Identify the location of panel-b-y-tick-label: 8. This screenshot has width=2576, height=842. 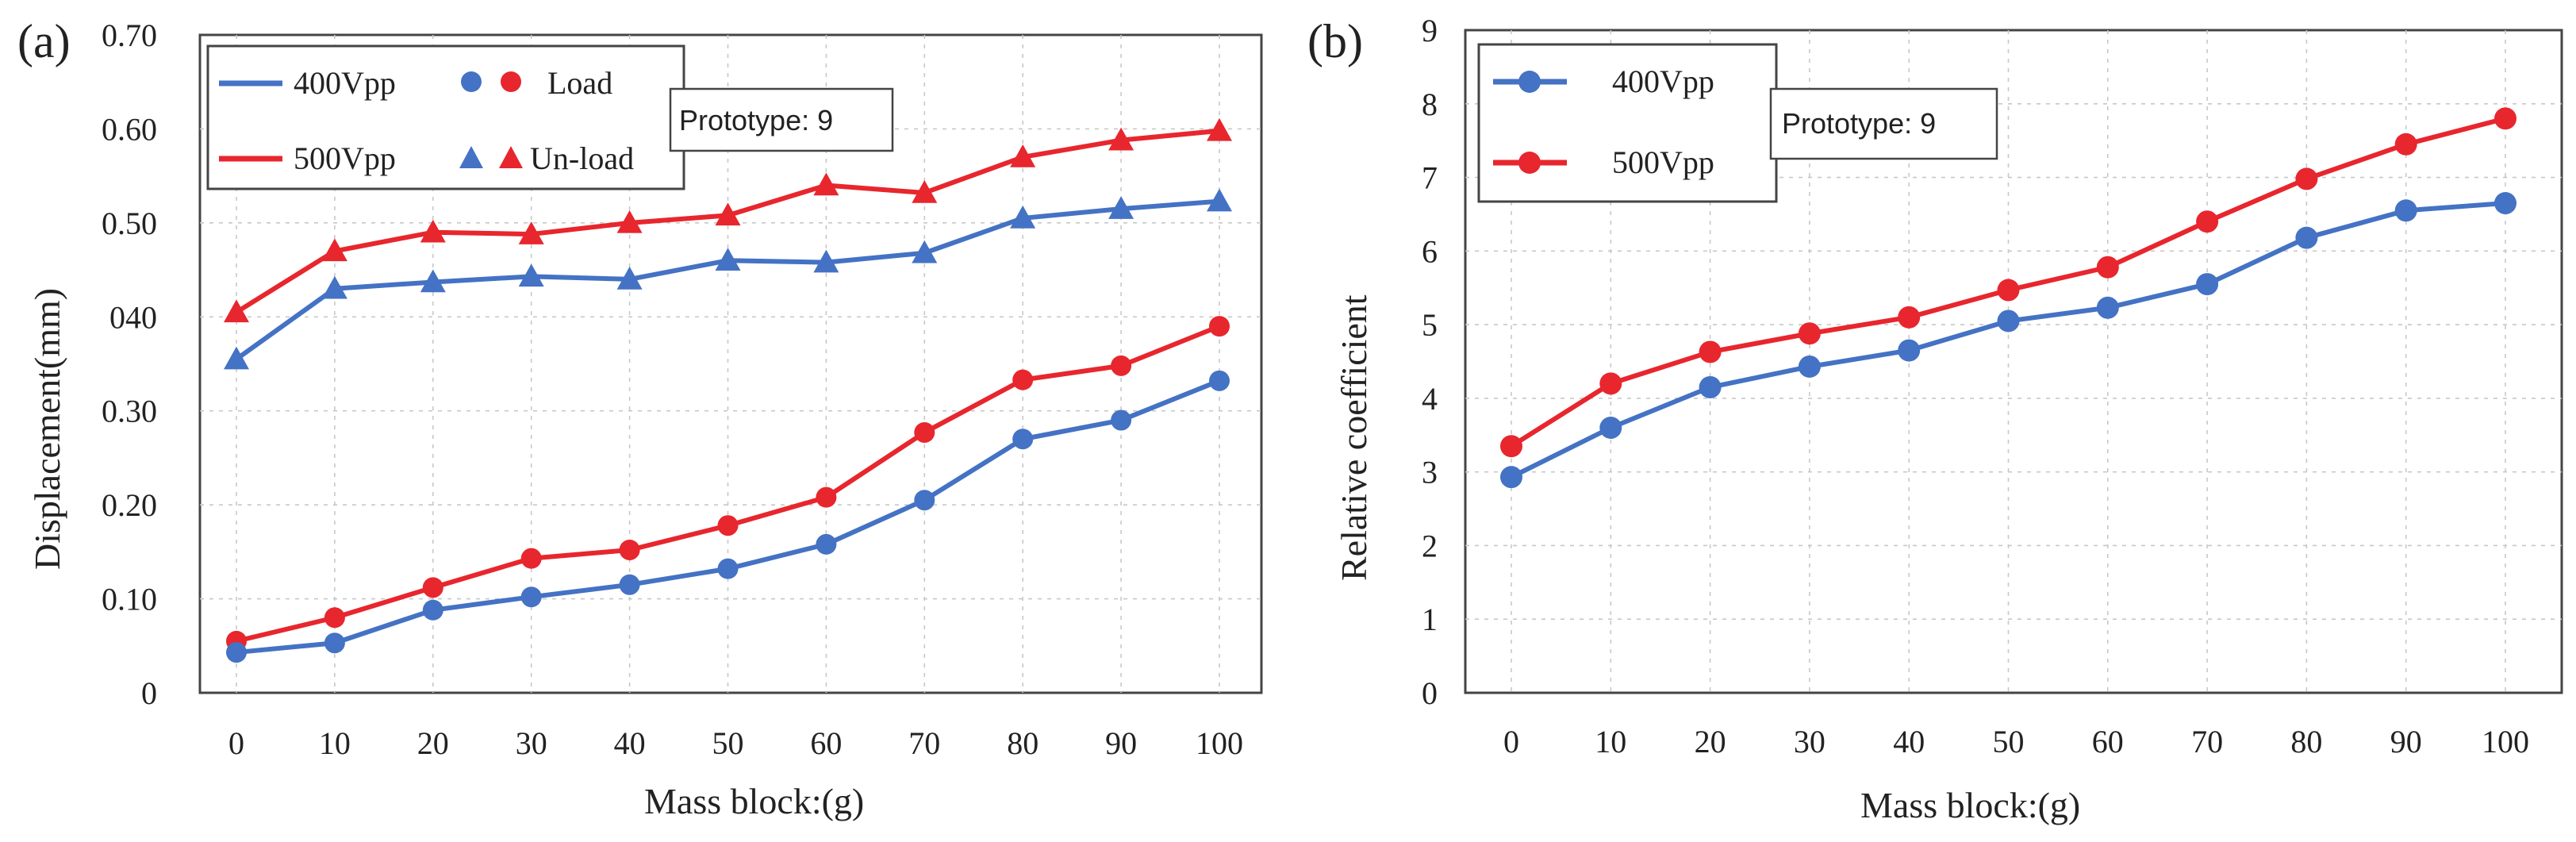
(1430, 105).